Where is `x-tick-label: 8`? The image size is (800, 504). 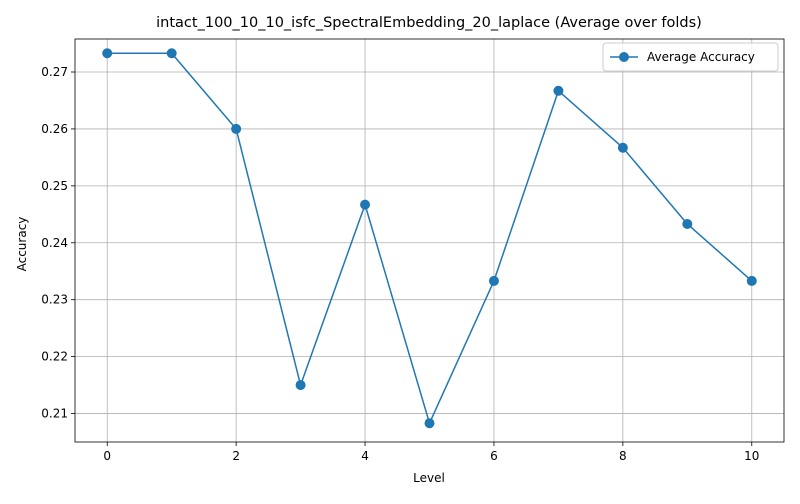 x-tick-label: 8 is located at coordinates (623, 456).